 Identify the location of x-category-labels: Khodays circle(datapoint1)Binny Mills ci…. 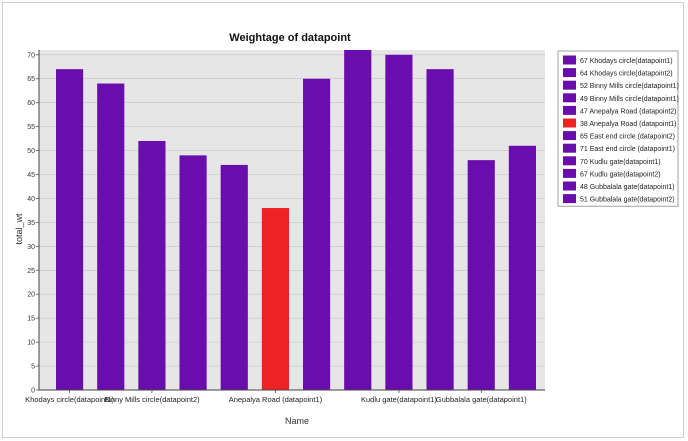
(276, 397).